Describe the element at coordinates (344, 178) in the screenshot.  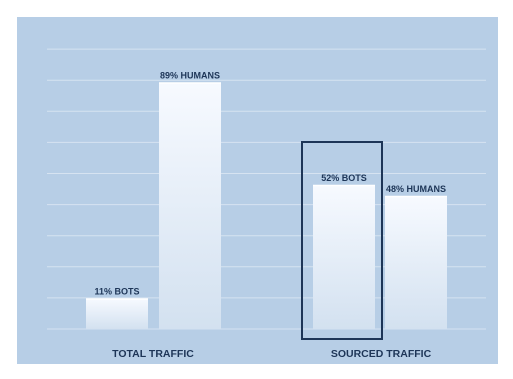
I see `bar-value-label: 52% BOTS` at that location.